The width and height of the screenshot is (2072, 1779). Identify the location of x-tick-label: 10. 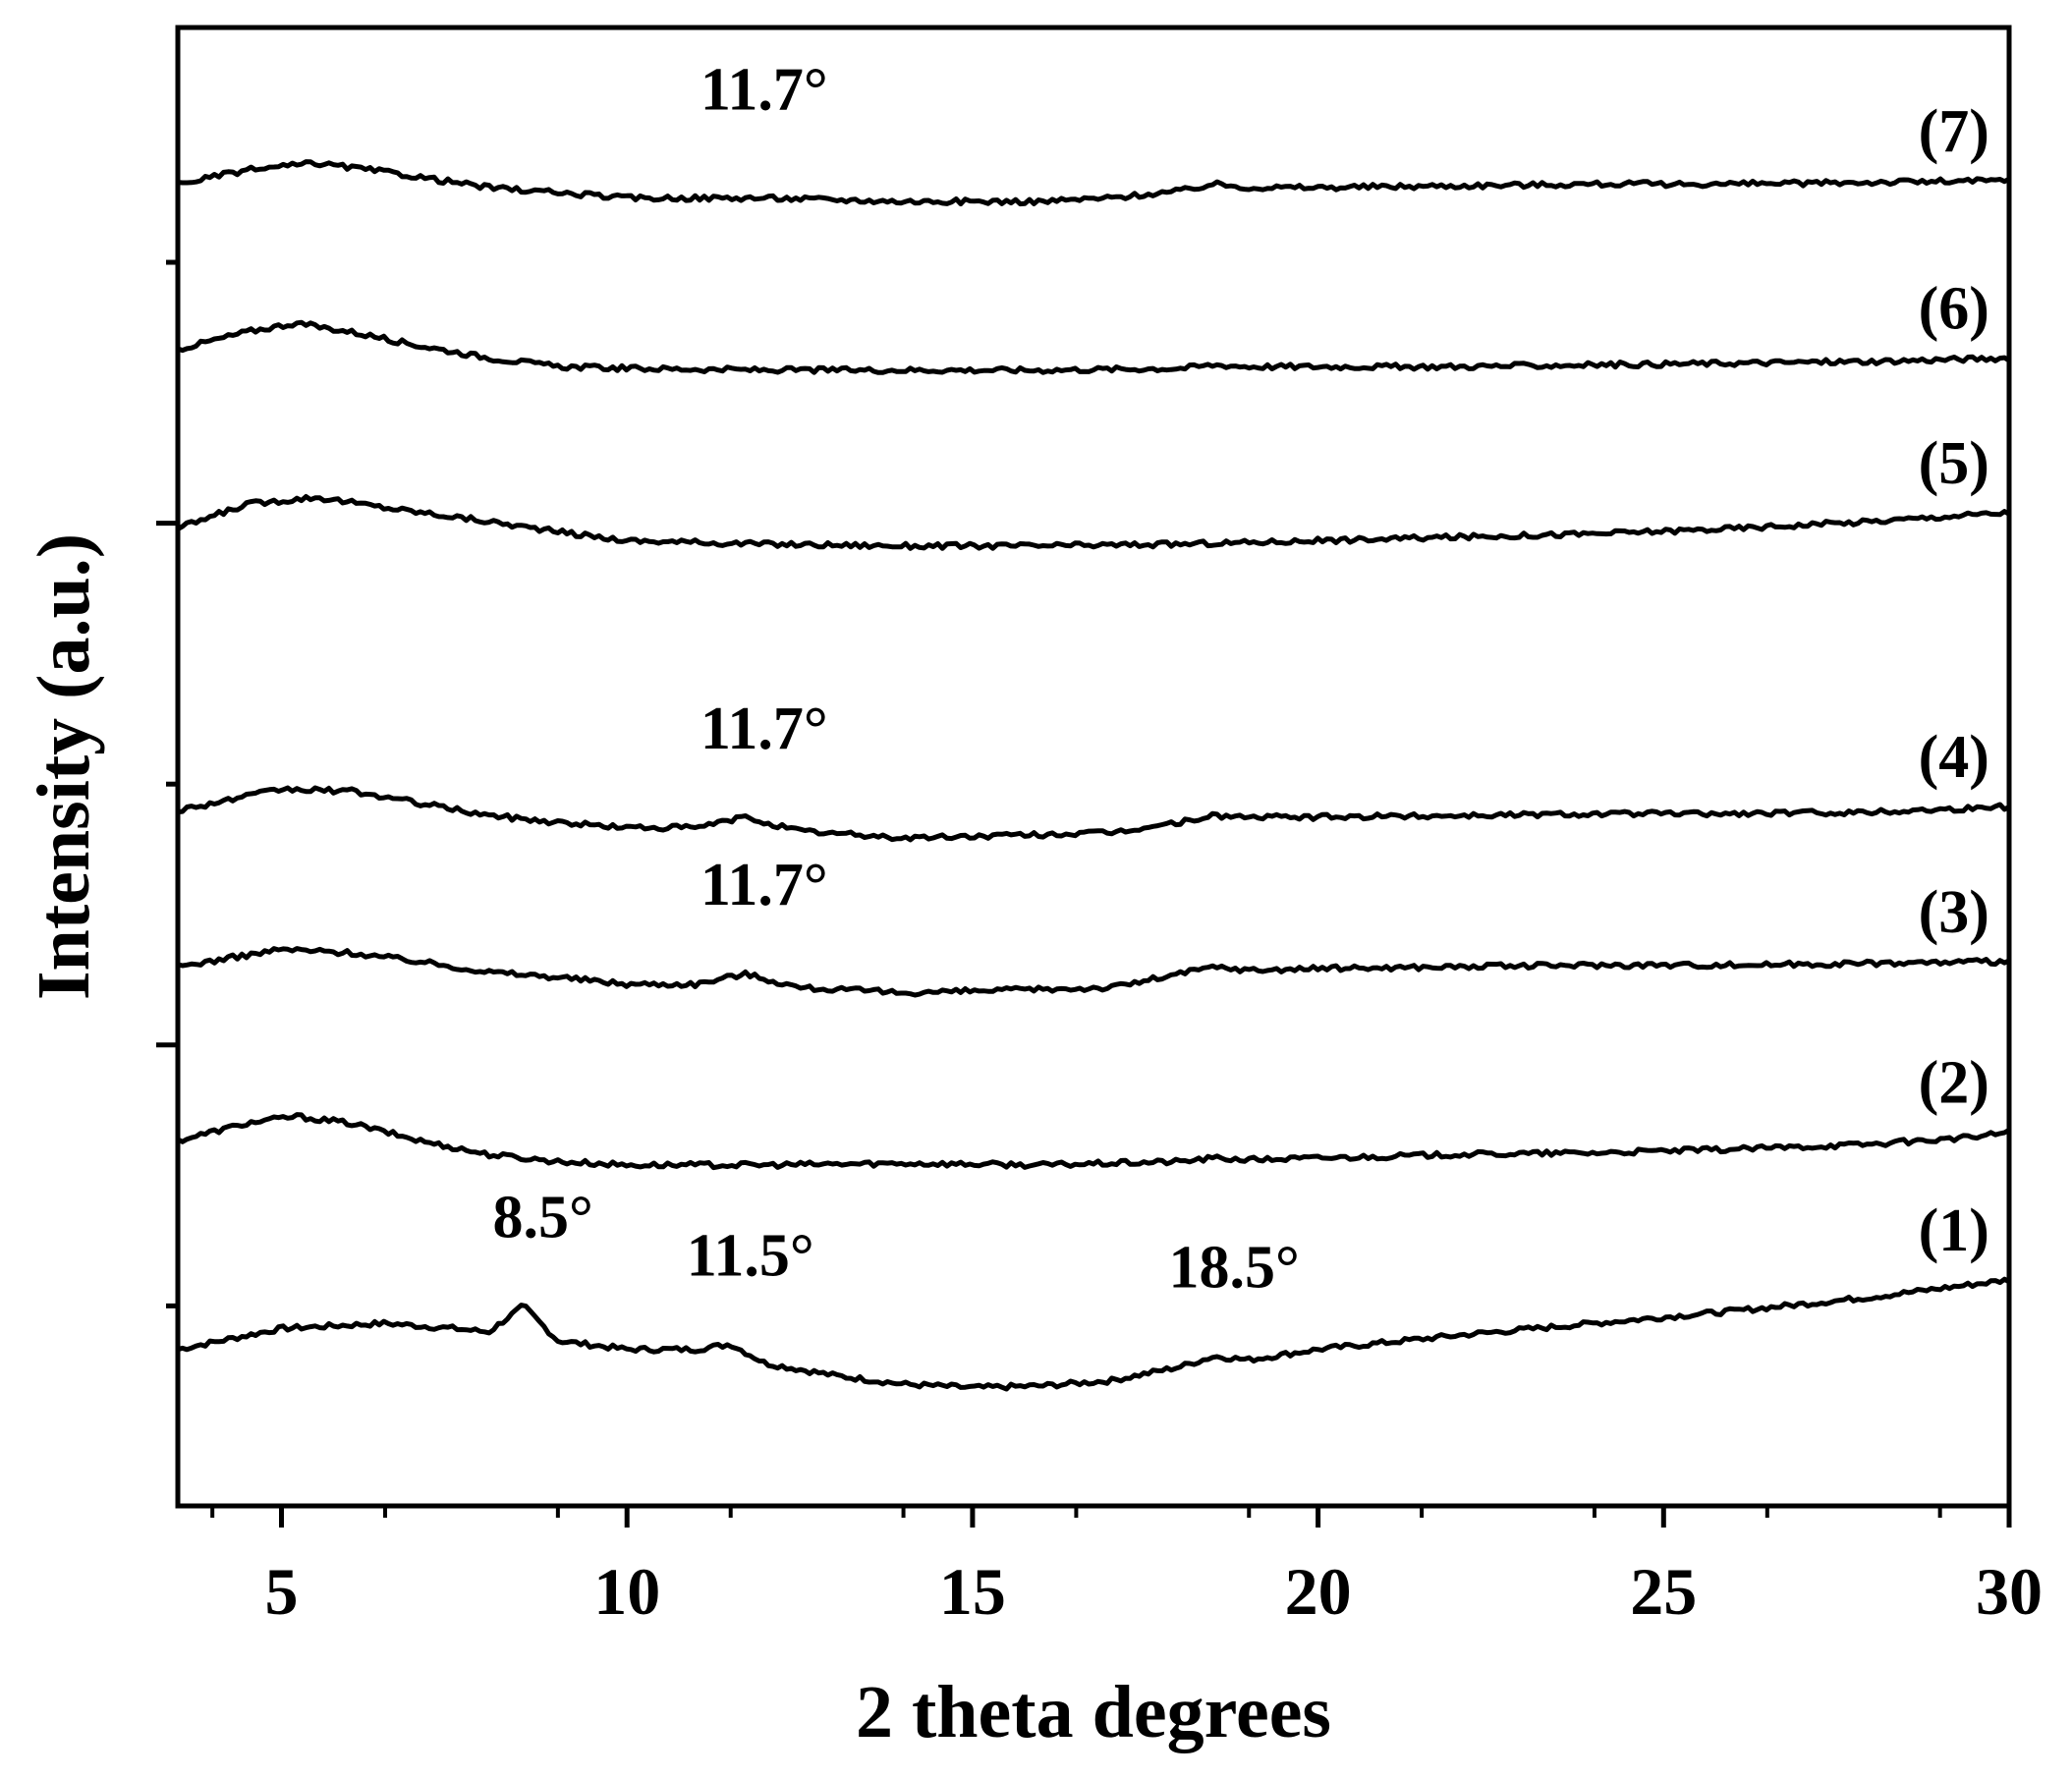
(626, 1591).